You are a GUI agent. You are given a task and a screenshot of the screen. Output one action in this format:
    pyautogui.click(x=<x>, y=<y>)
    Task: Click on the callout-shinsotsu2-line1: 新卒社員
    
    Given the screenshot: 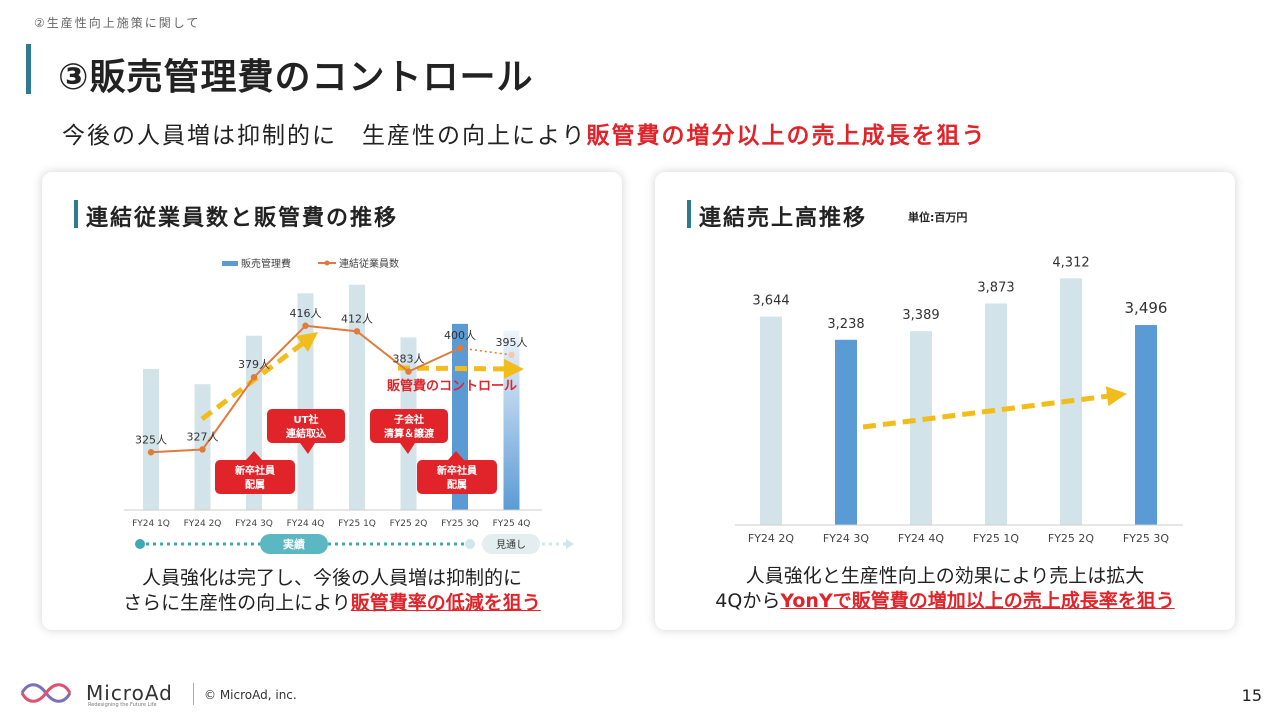 What is the action you would take?
    pyautogui.click(x=457, y=470)
    